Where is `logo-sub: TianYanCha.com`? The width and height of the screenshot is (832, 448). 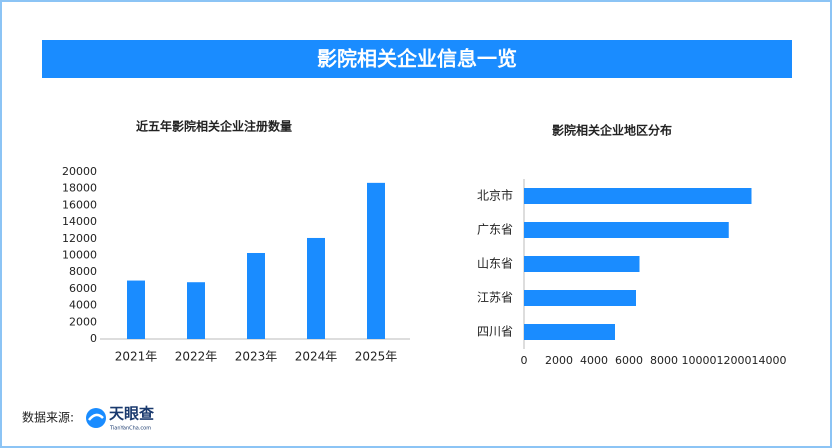
logo-sub: TianYanCha.com is located at coordinates (130, 429).